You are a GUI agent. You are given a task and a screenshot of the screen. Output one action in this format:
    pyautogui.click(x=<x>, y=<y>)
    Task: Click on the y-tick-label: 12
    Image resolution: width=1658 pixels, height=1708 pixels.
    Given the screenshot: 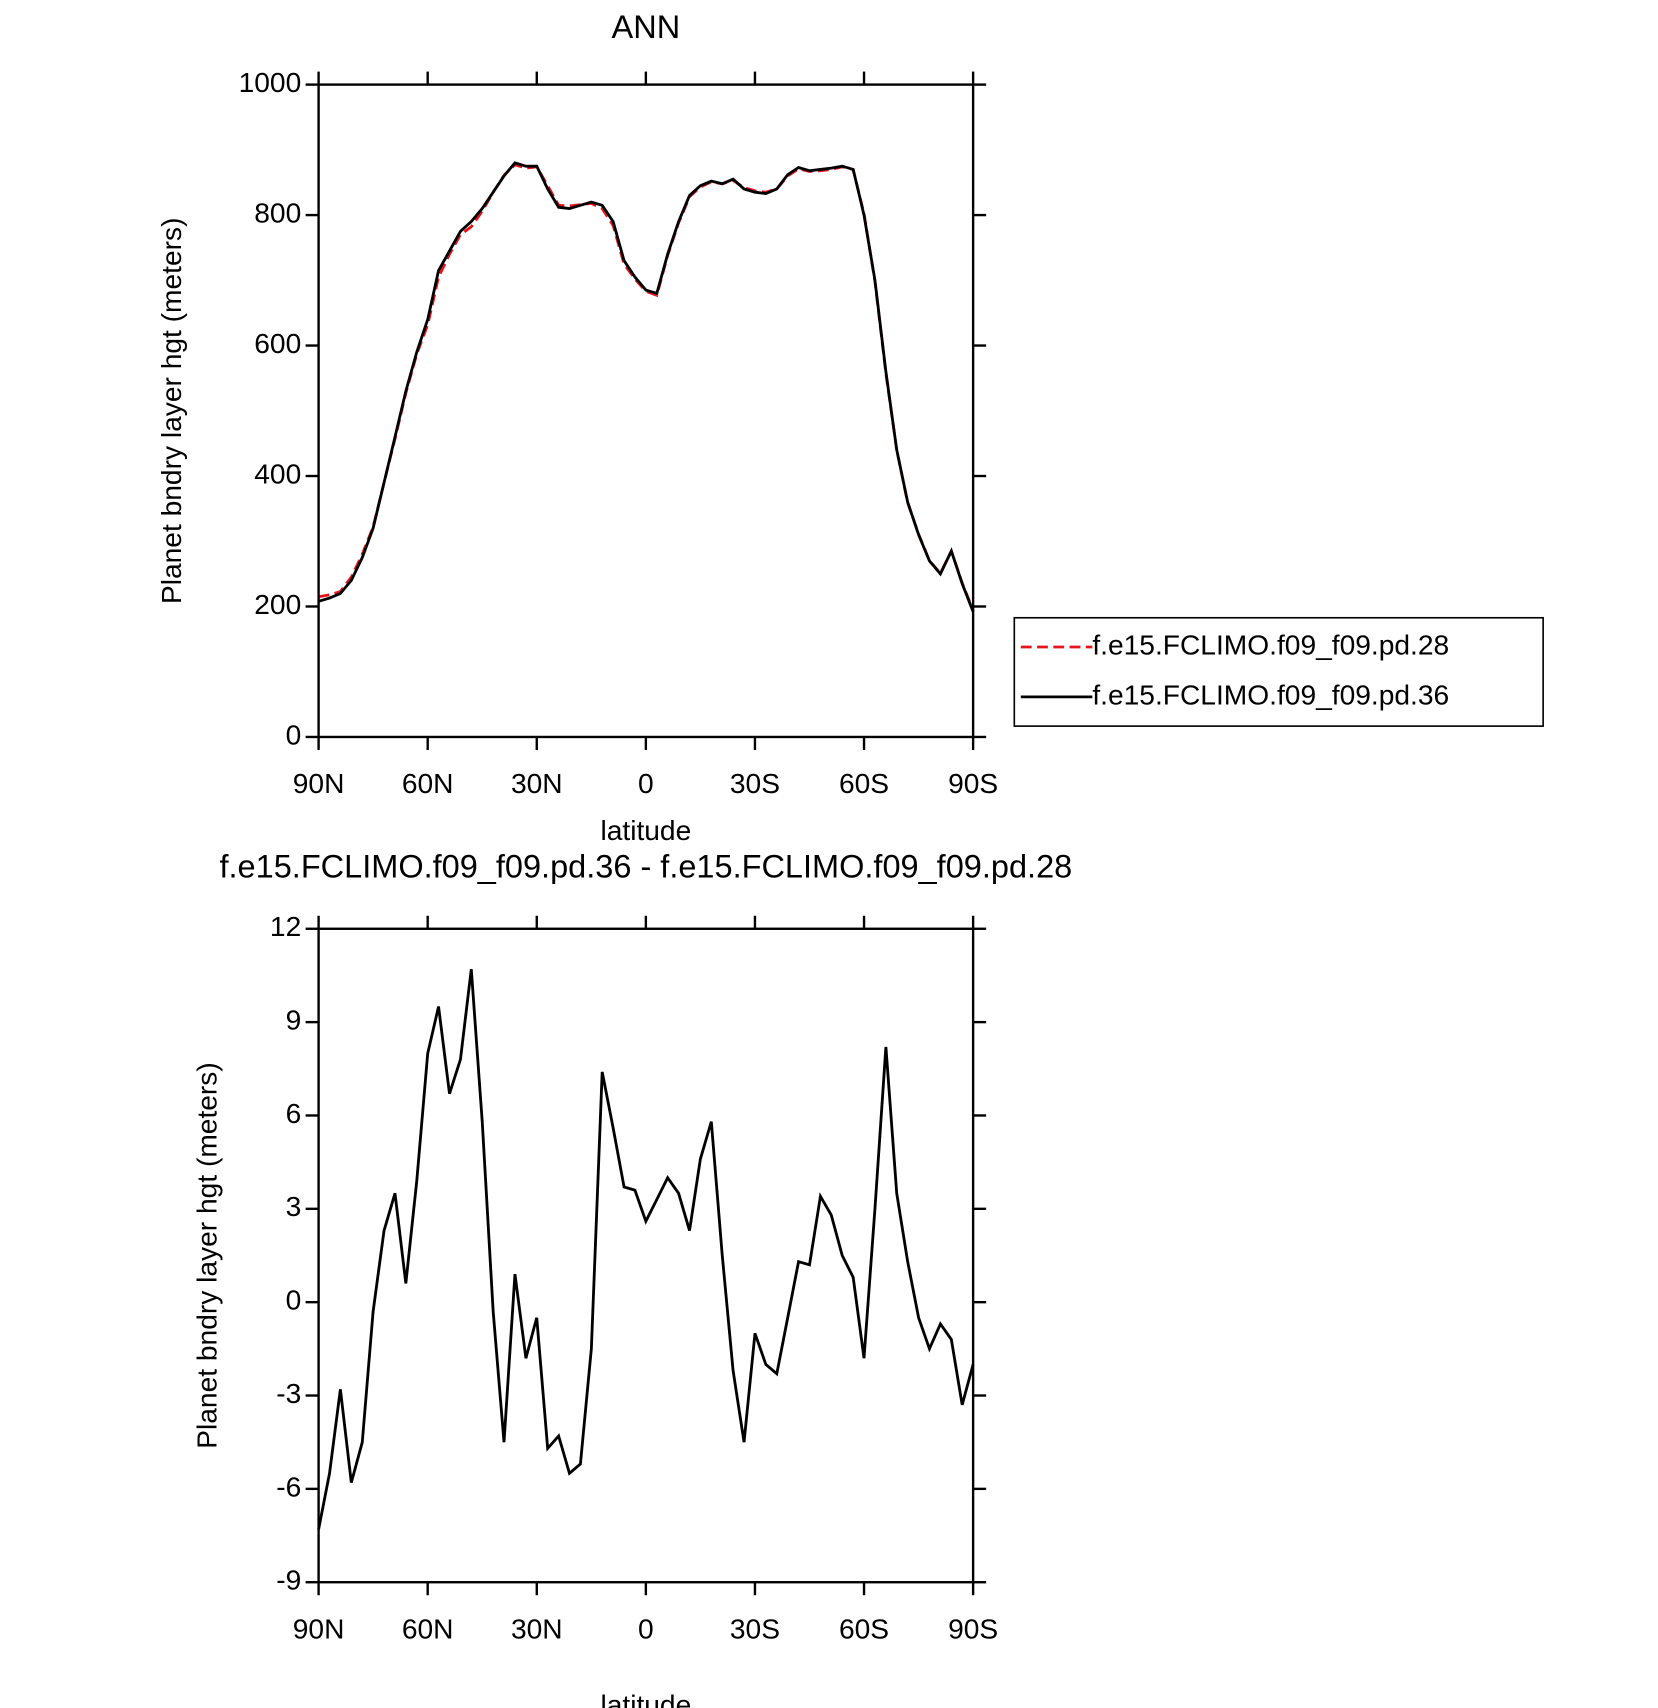 What is the action you would take?
    pyautogui.click(x=285, y=926)
    